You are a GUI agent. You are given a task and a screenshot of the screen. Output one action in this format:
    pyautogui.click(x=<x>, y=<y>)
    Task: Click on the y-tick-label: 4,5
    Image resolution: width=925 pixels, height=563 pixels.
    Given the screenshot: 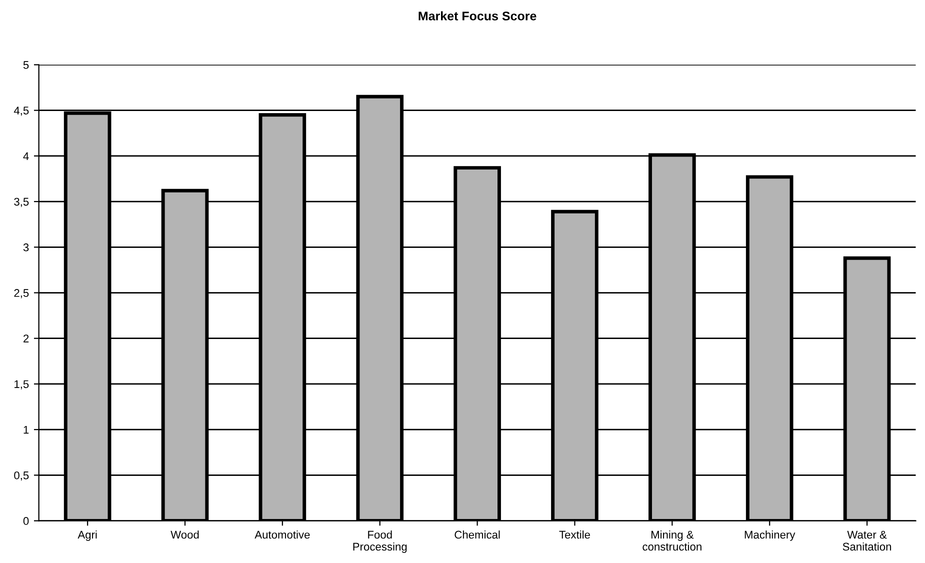 What is the action you would take?
    pyautogui.click(x=21, y=111)
    